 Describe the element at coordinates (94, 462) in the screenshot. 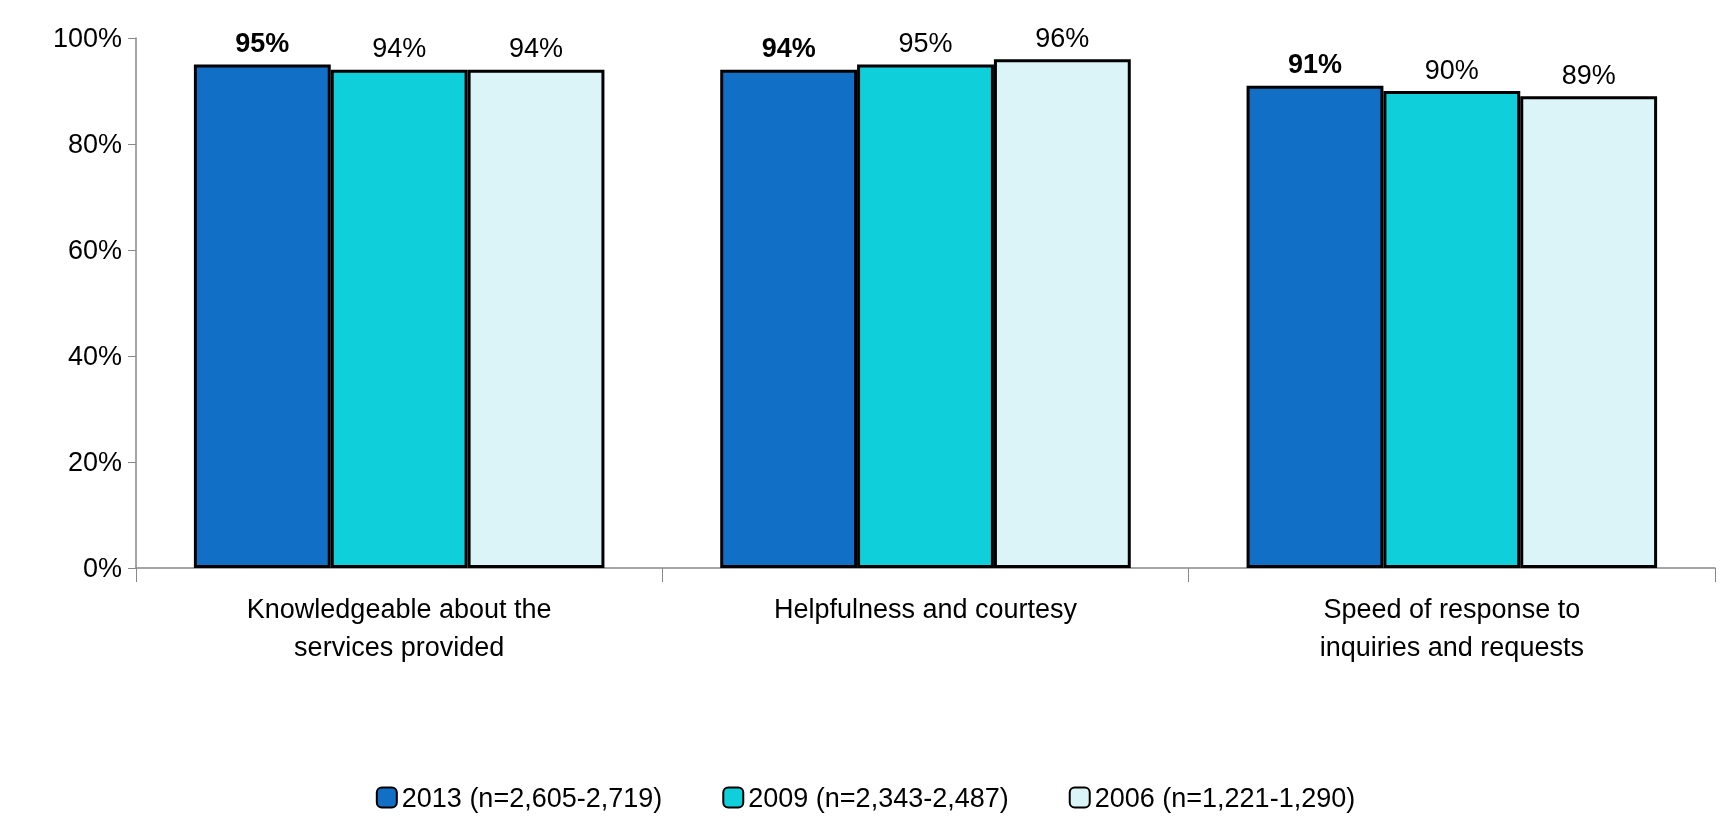

I see `y-tick-label: 20%` at that location.